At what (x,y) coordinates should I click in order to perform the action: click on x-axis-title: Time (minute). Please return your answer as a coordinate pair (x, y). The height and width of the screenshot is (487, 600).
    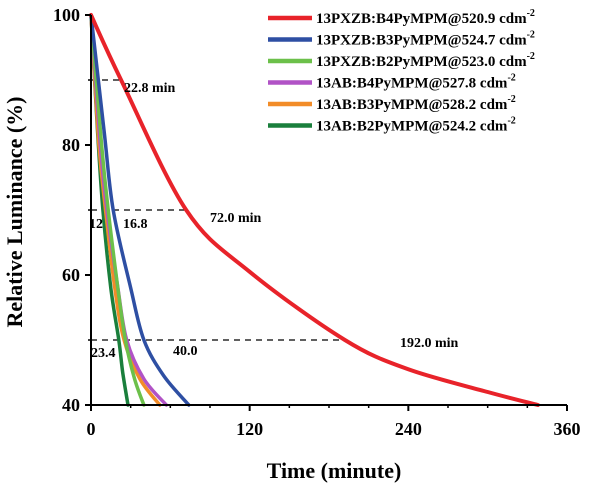
    Looking at the image, I should click on (334, 470).